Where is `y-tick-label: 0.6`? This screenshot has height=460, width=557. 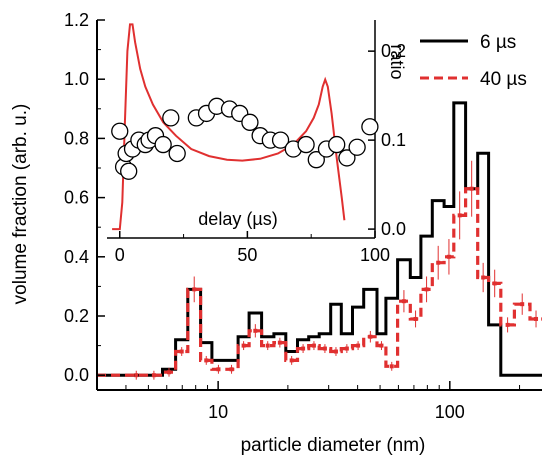
y-tick-label: 0.6 is located at coordinates (76, 198).